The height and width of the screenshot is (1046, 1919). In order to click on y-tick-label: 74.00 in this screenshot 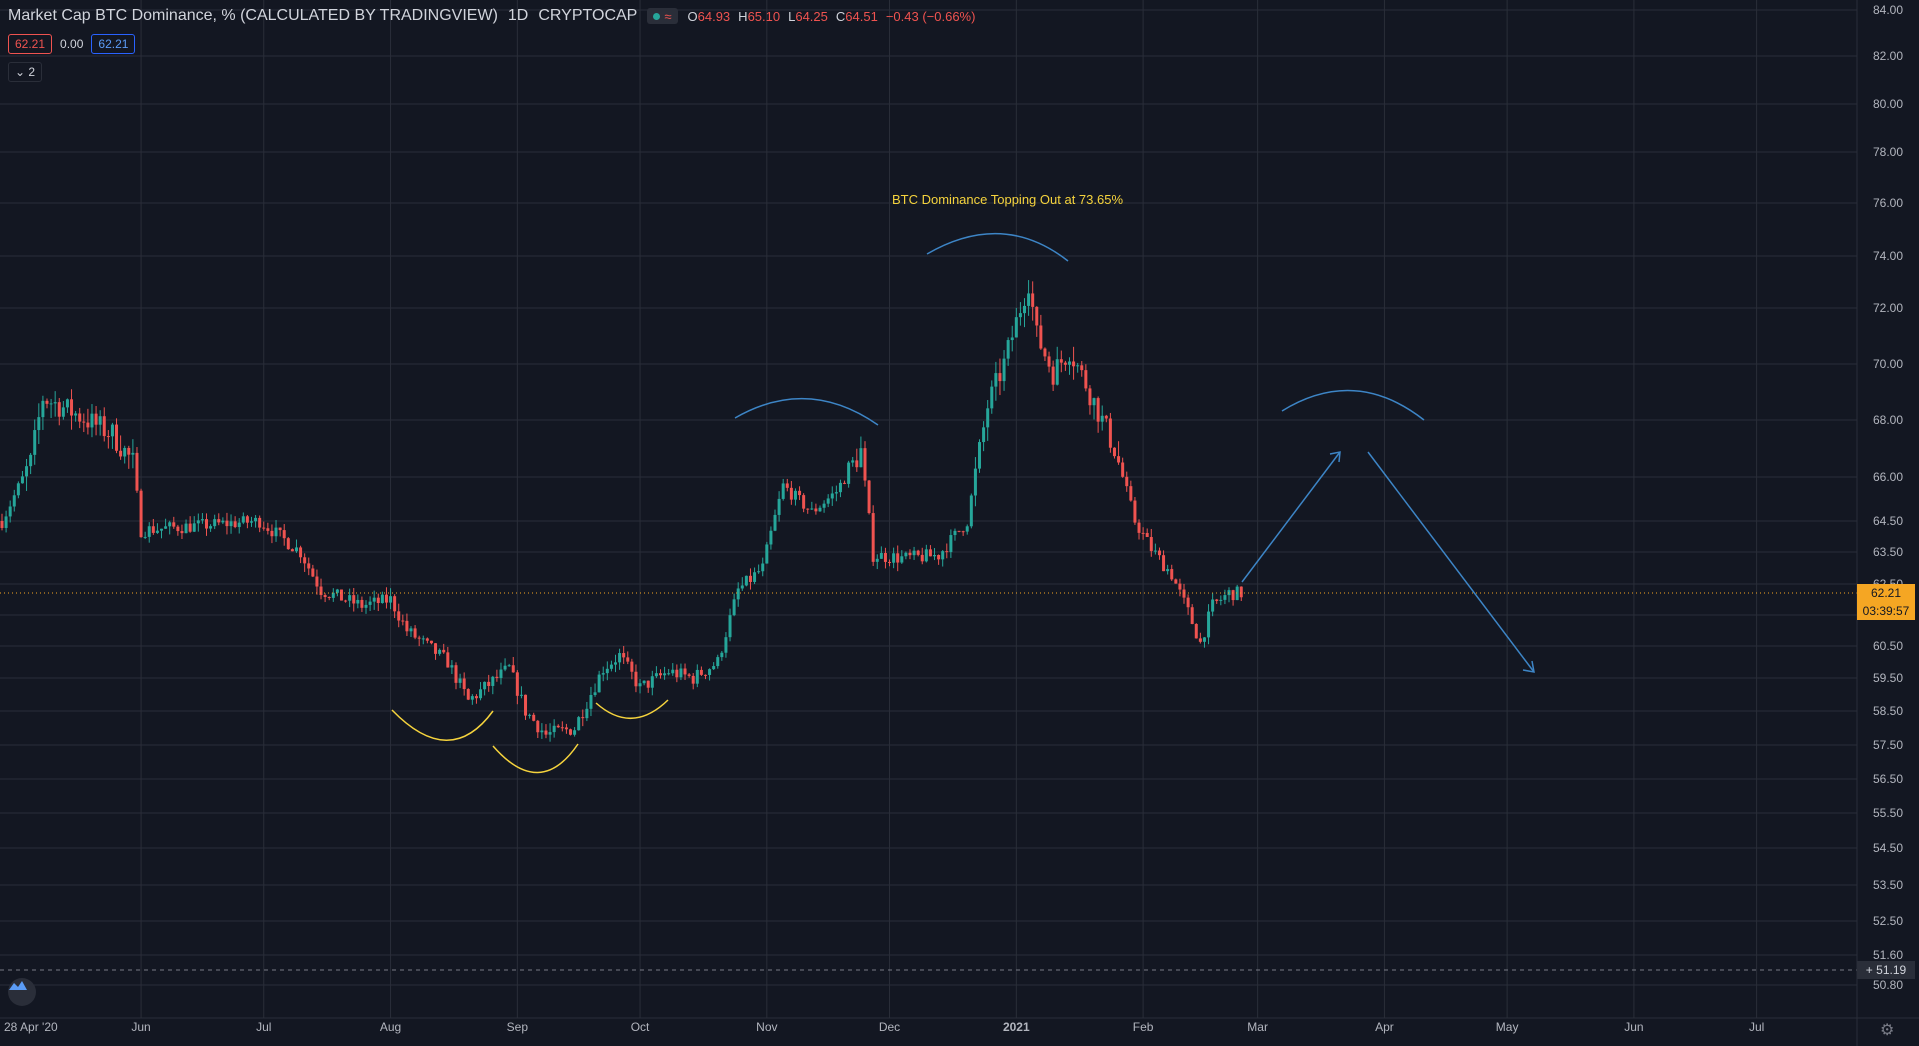, I will do `click(1888, 256)`.